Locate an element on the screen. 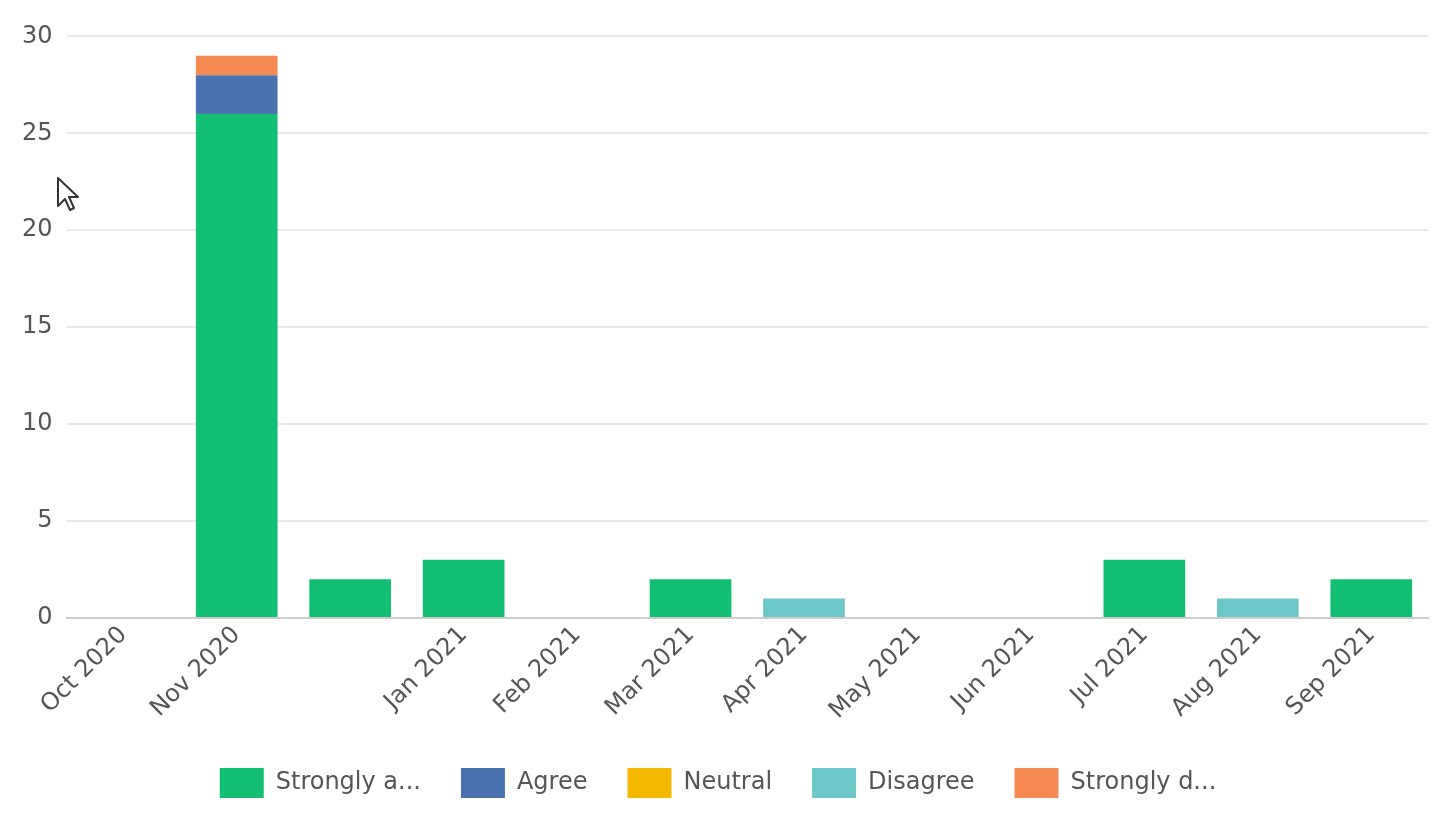  y-tick-label: 30 is located at coordinates (37, 34).